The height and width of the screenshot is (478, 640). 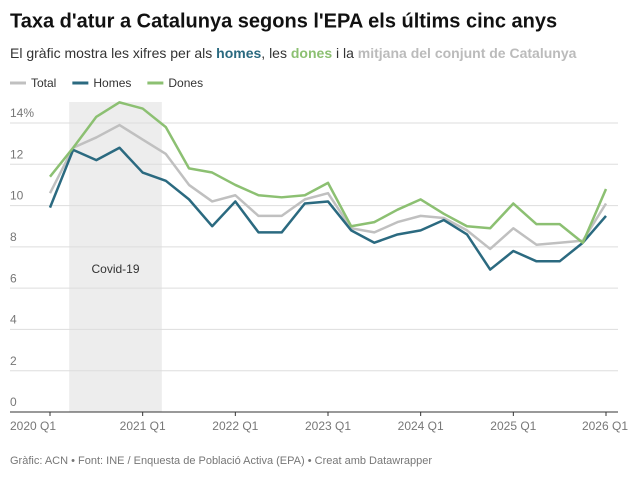 What do you see at coordinates (43, 83) in the screenshot?
I see `legend-label: Total` at bounding box center [43, 83].